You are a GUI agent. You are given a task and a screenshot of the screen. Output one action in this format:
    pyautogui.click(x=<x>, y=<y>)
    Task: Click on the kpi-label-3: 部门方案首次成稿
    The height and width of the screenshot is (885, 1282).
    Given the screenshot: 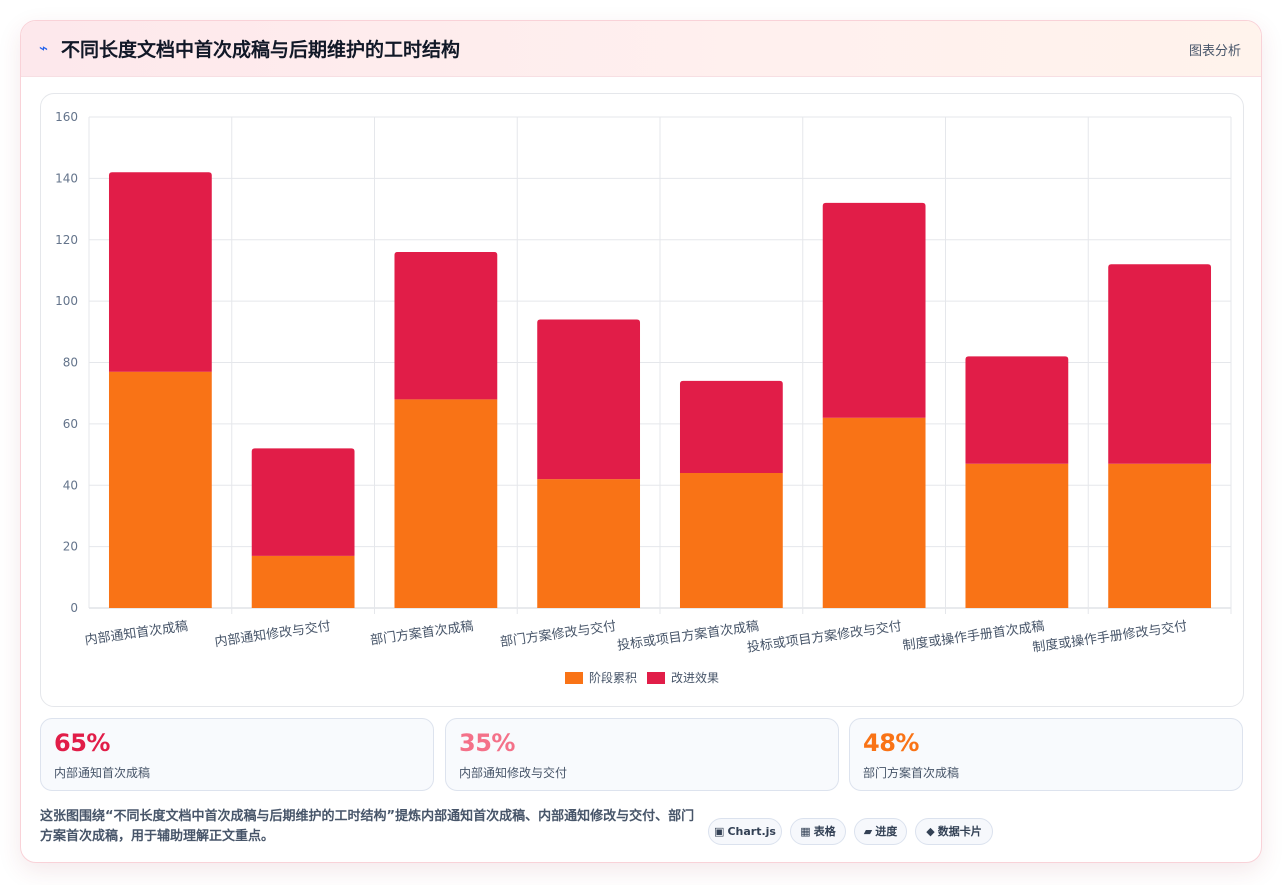 What is the action you would take?
    pyautogui.click(x=911, y=773)
    